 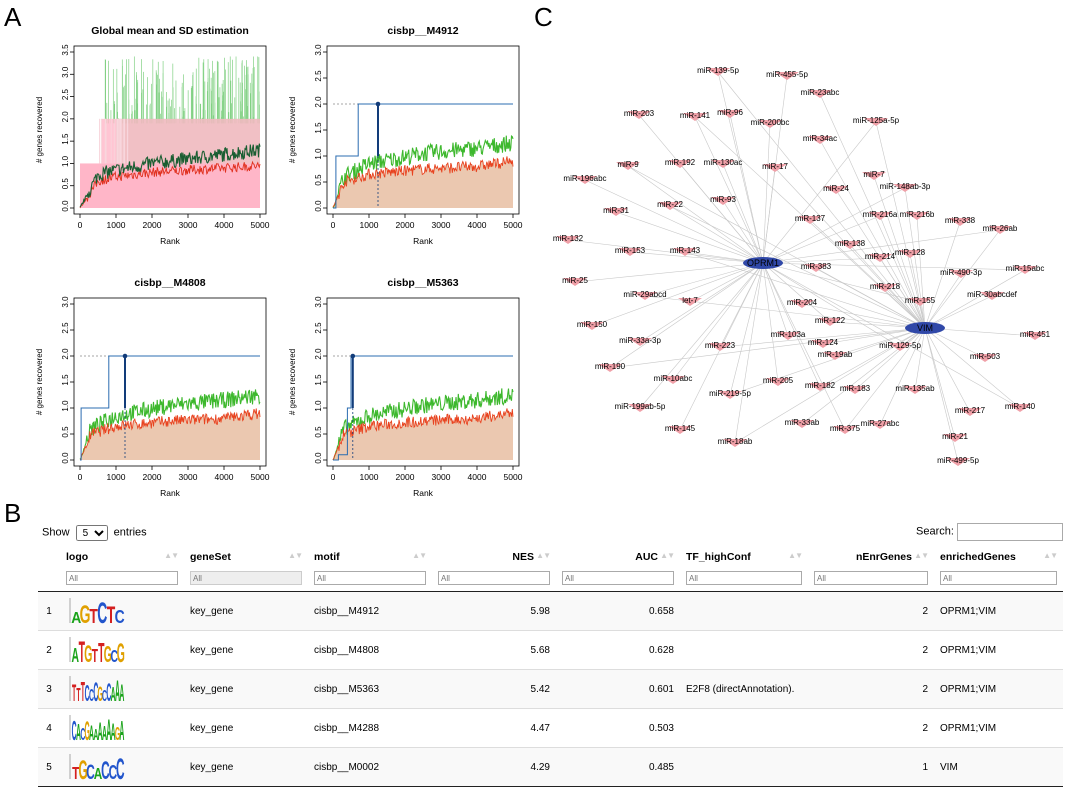 What do you see at coordinates (618, 766) in the screenshot?
I see `cell-auc: 0.485` at bounding box center [618, 766].